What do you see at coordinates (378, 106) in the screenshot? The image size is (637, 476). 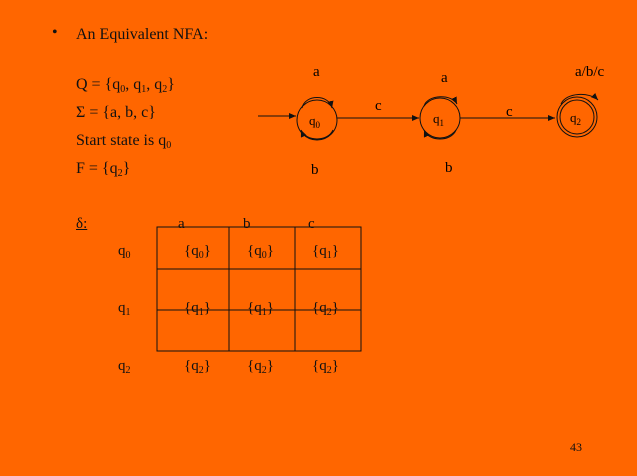 I see `label-q0-q1-c: c` at bounding box center [378, 106].